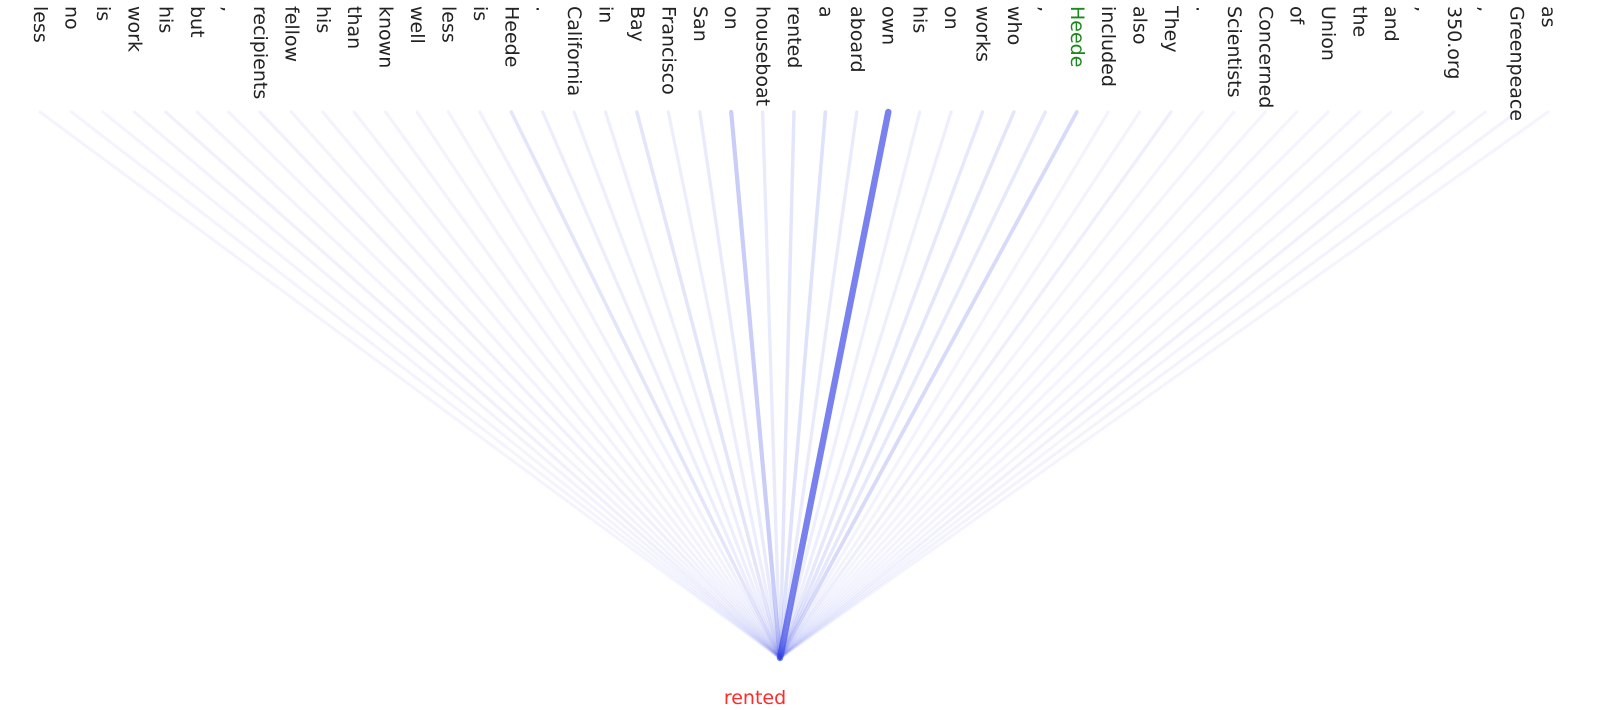  I want to click on token-label: Francisco, so click(668, 50).